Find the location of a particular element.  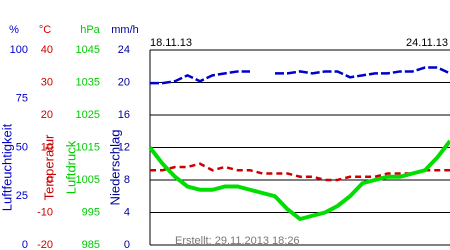

y-tick-label: 1015 is located at coordinates (88, 147).